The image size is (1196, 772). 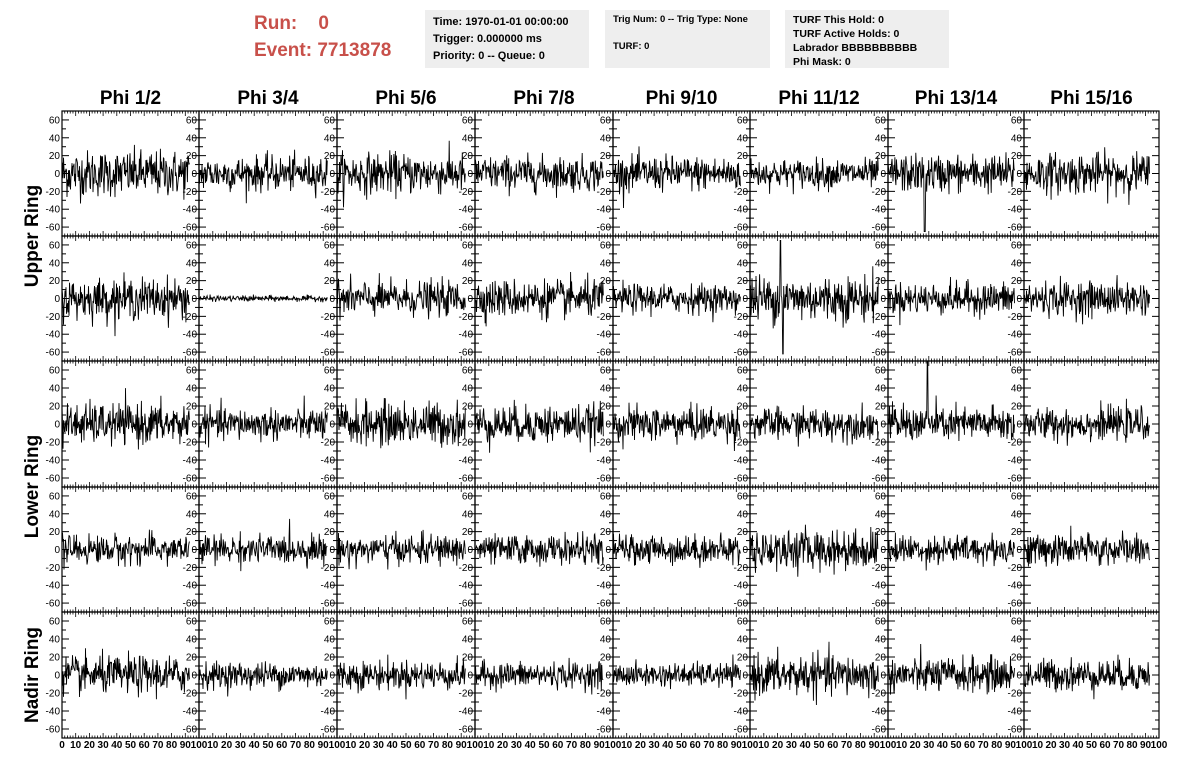 I want to click on ring-label-3: Nadir Ring, so click(x=32, y=675).